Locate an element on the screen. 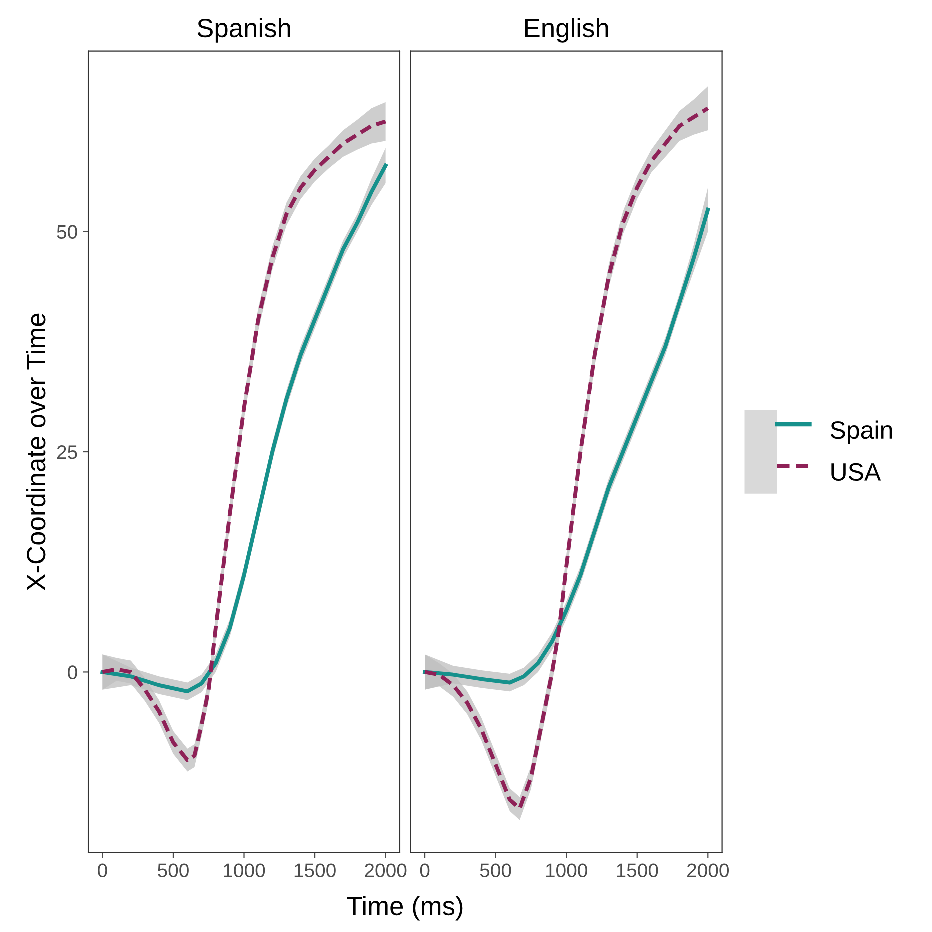 Image resolution: width=932 pixels, height=932 pixels. y-axis-title: X-Coordinate over Time is located at coordinates (36, 452).